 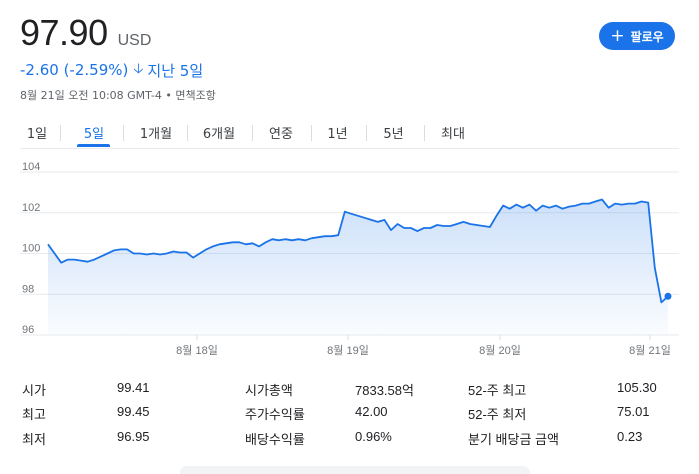 What do you see at coordinates (94, 134) in the screenshot?
I see `tab-5d: 5일` at bounding box center [94, 134].